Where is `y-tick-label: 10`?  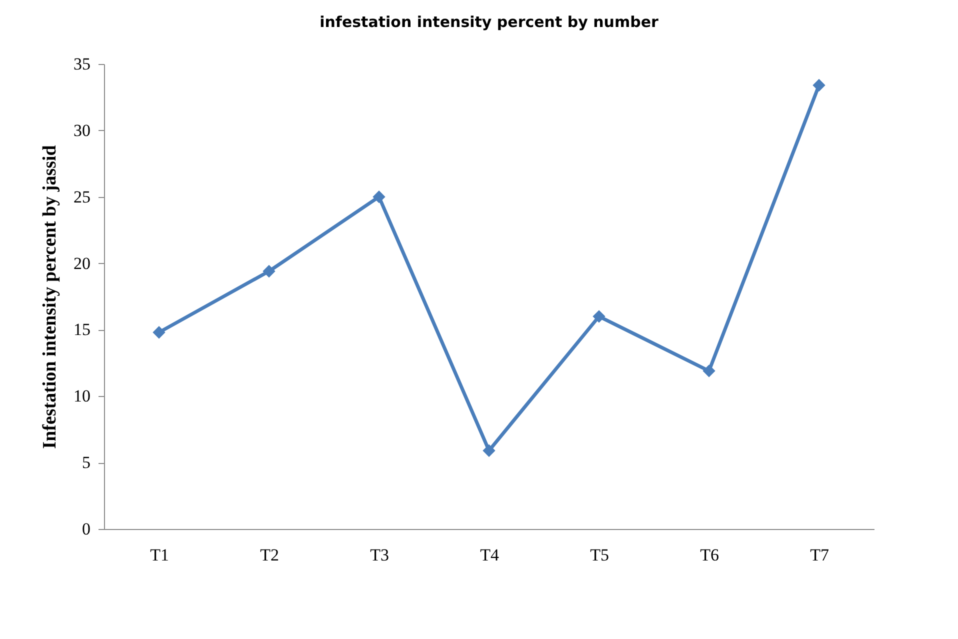
y-tick-label: 10 is located at coordinates (82, 396).